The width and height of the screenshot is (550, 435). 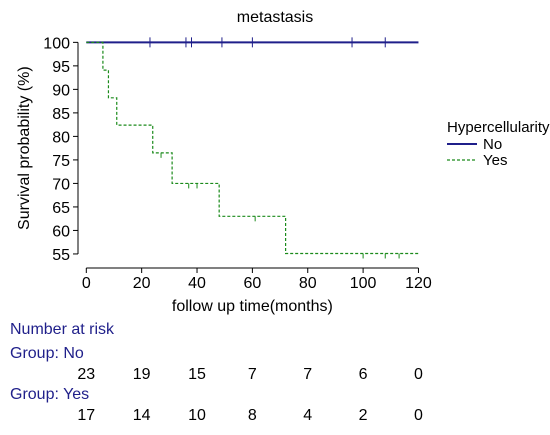 What do you see at coordinates (86, 374) in the screenshot?
I see `risk-count: 23` at bounding box center [86, 374].